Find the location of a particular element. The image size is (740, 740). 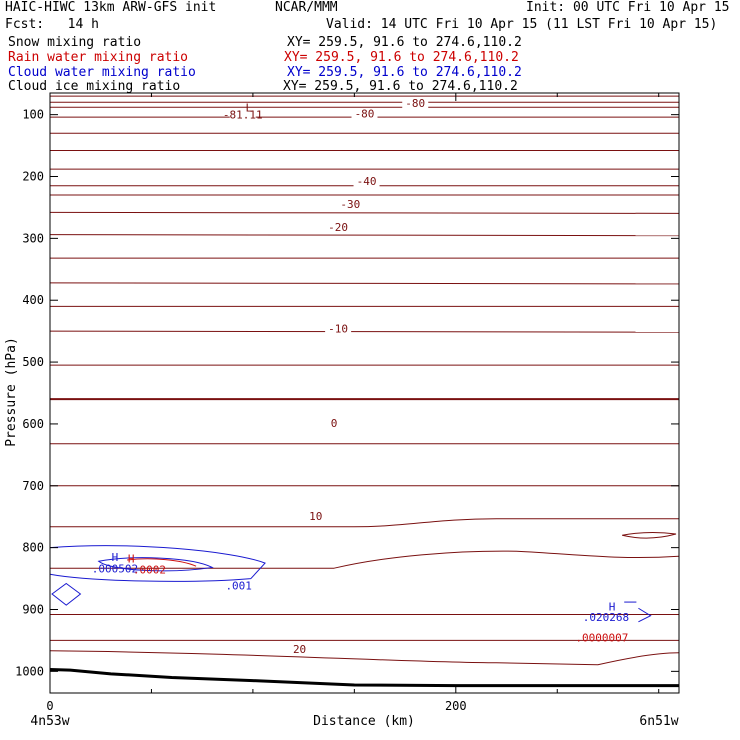

field-snow-name: Snow mixing ratio is located at coordinates (75, 42).